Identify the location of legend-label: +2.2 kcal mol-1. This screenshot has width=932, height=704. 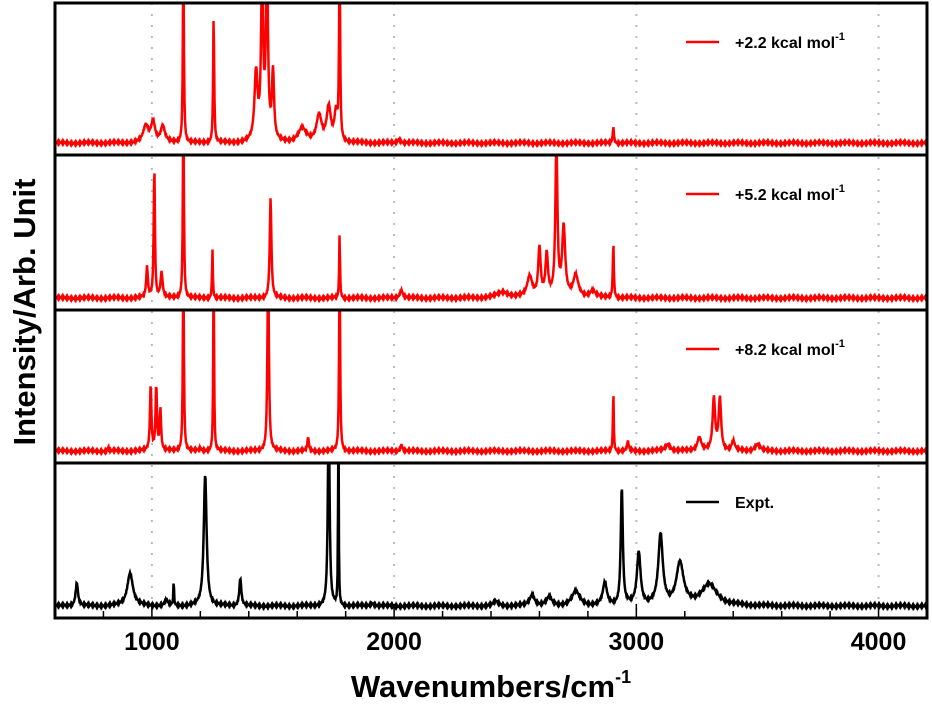
(790, 41).